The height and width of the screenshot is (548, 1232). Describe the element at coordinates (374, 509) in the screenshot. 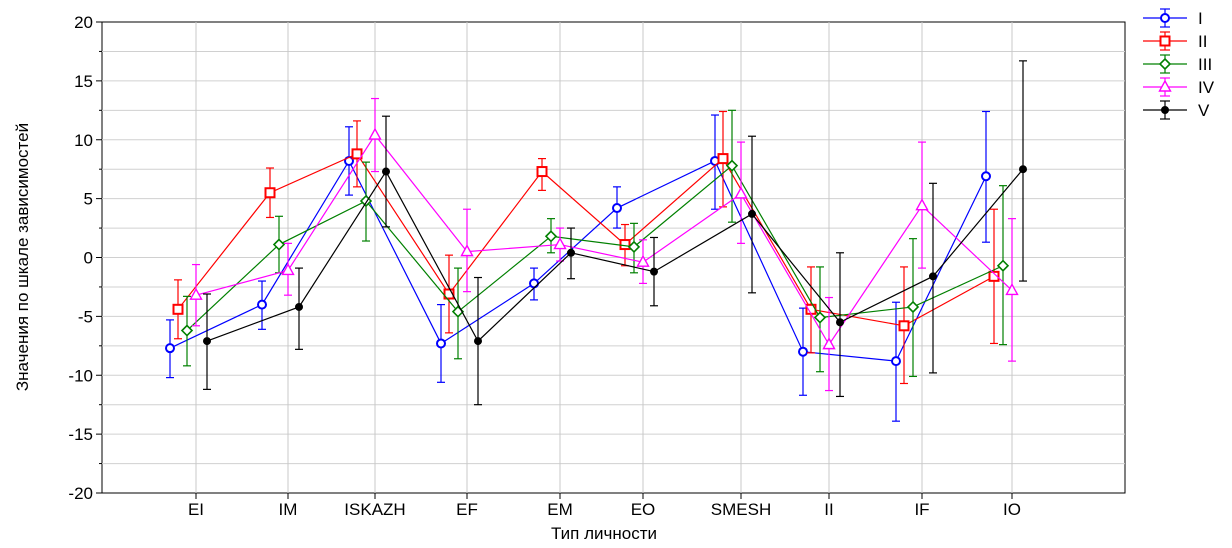

I see `x-tick-label: ISKAZH` at that location.